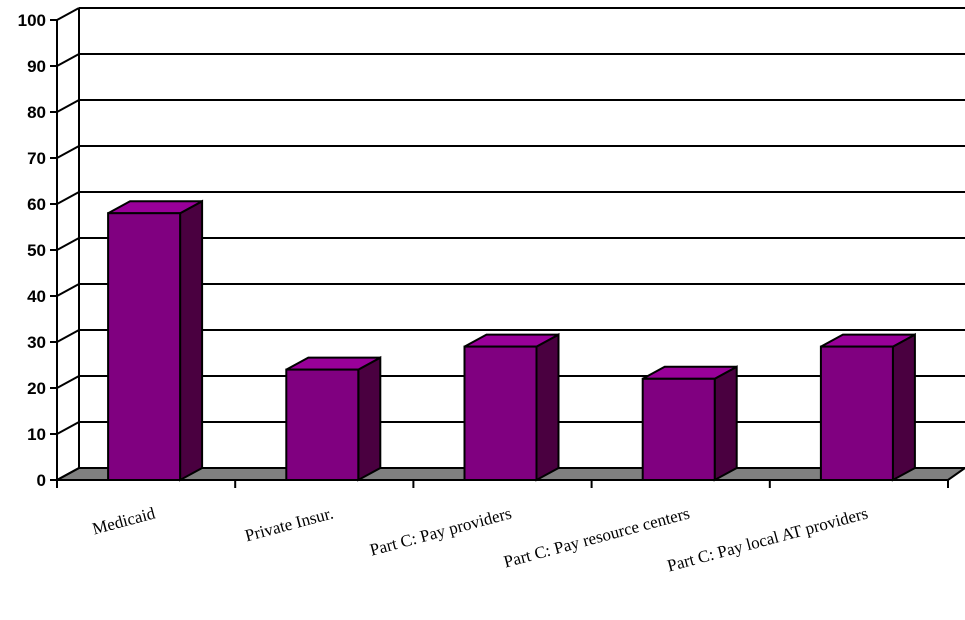 This screenshot has width=965, height=620. What do you see at coordinates (767, 540) in the screenshot?
I see `x-tick-label: Part C: Pay local AT providers` at bounding box center [767, 540].